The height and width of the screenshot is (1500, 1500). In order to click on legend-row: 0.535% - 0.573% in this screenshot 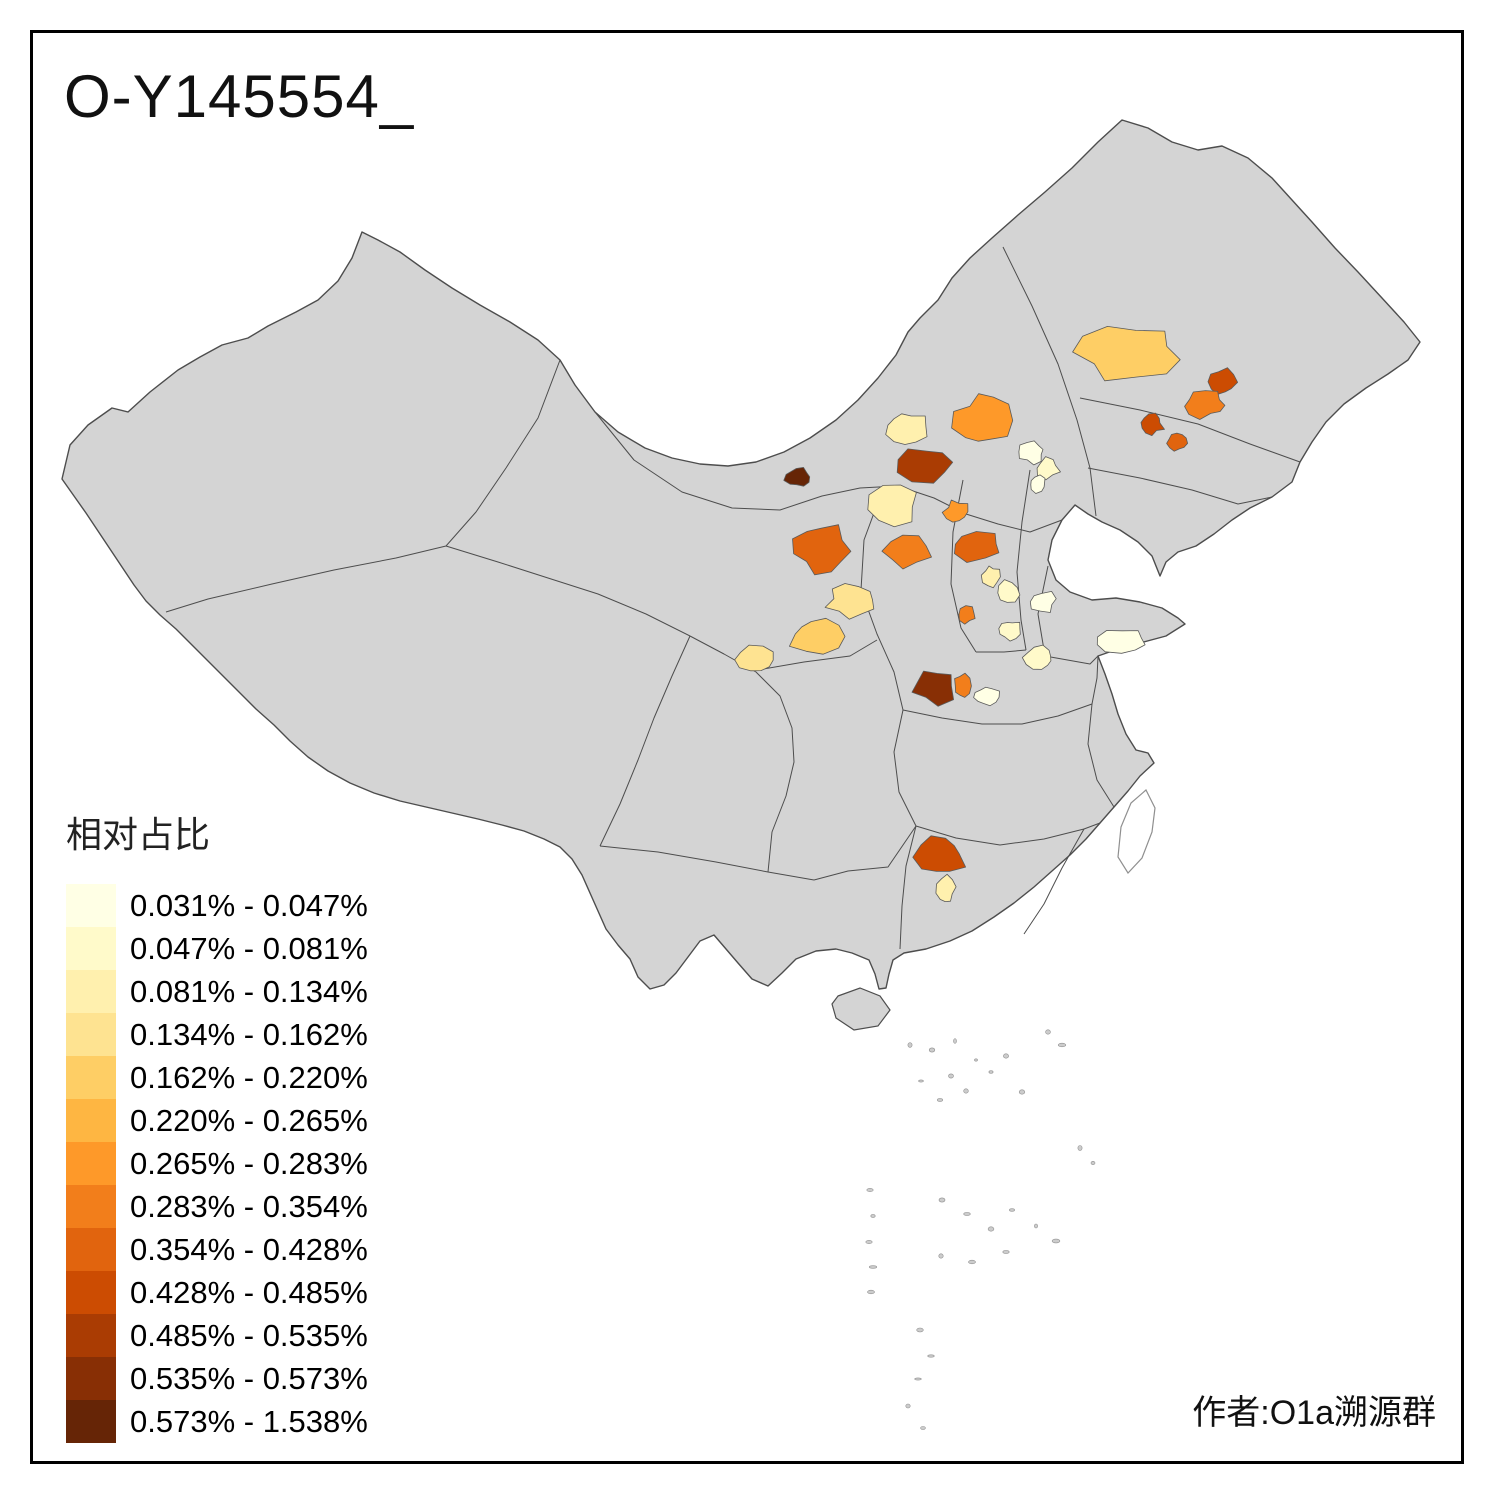, I will do `click(217, 1378)`.